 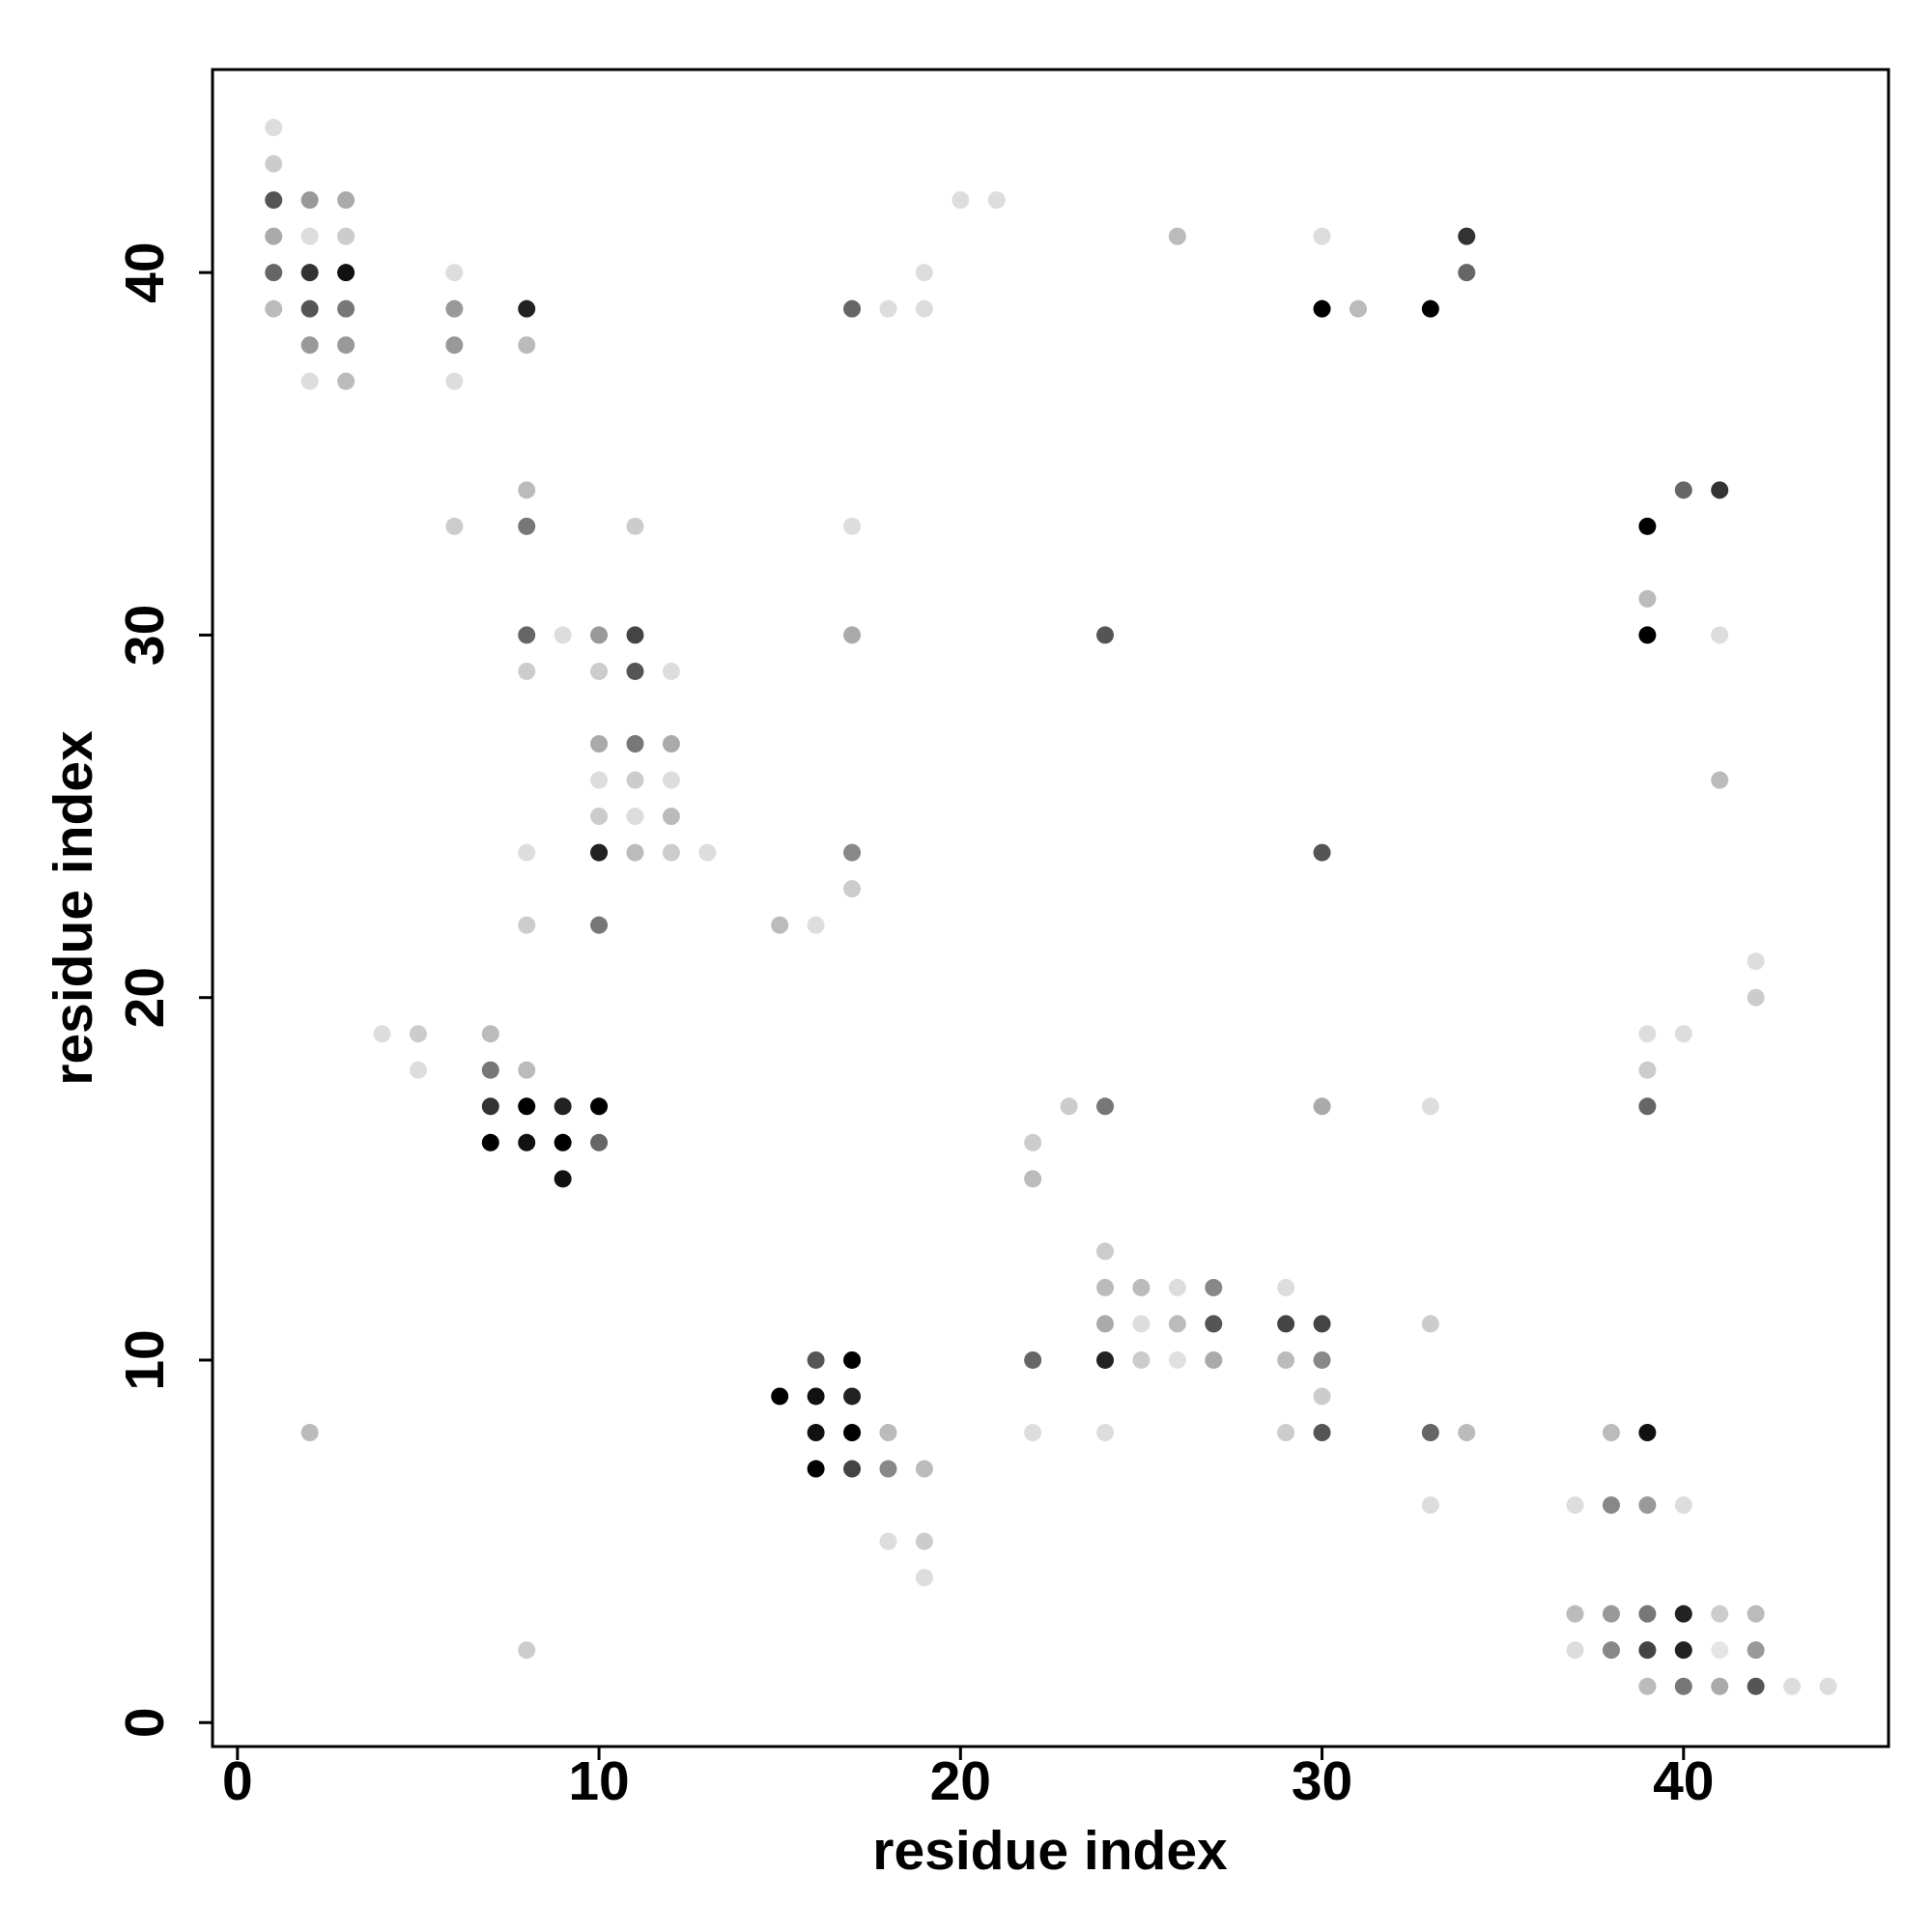 I want to click on y-axis-label: residue index, so click(x=73, y=908).